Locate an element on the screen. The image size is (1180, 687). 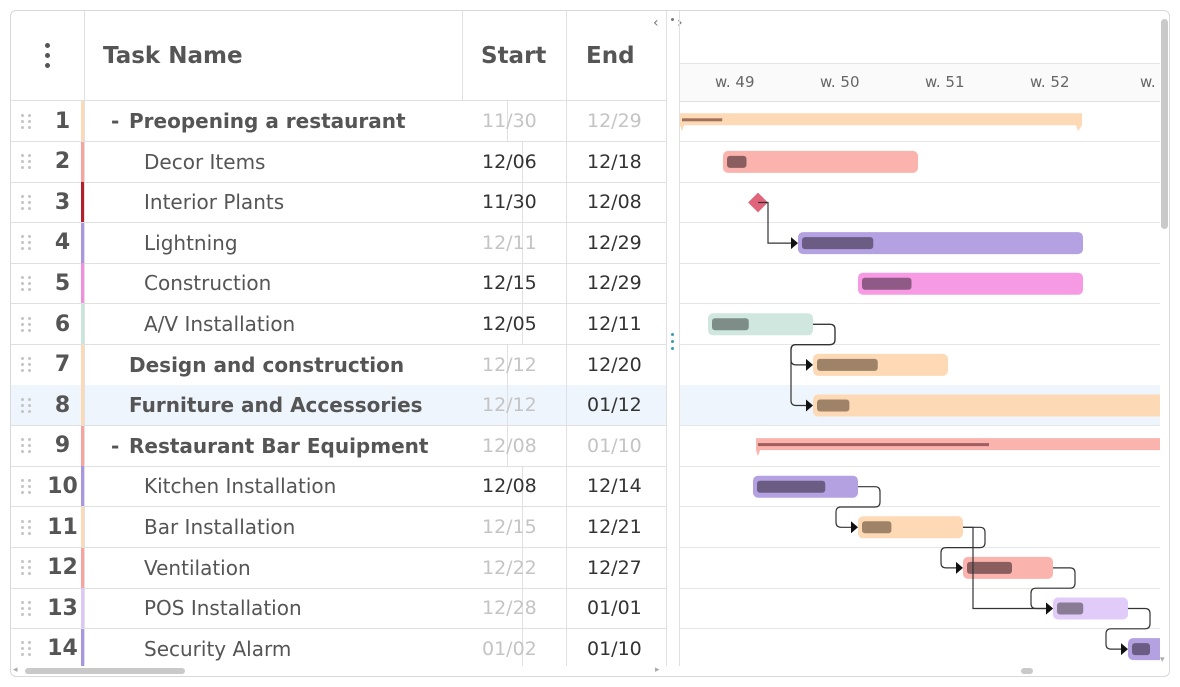
table-row: 4 Lightning 12/11 12/29 is located at coordinates (338, 243).